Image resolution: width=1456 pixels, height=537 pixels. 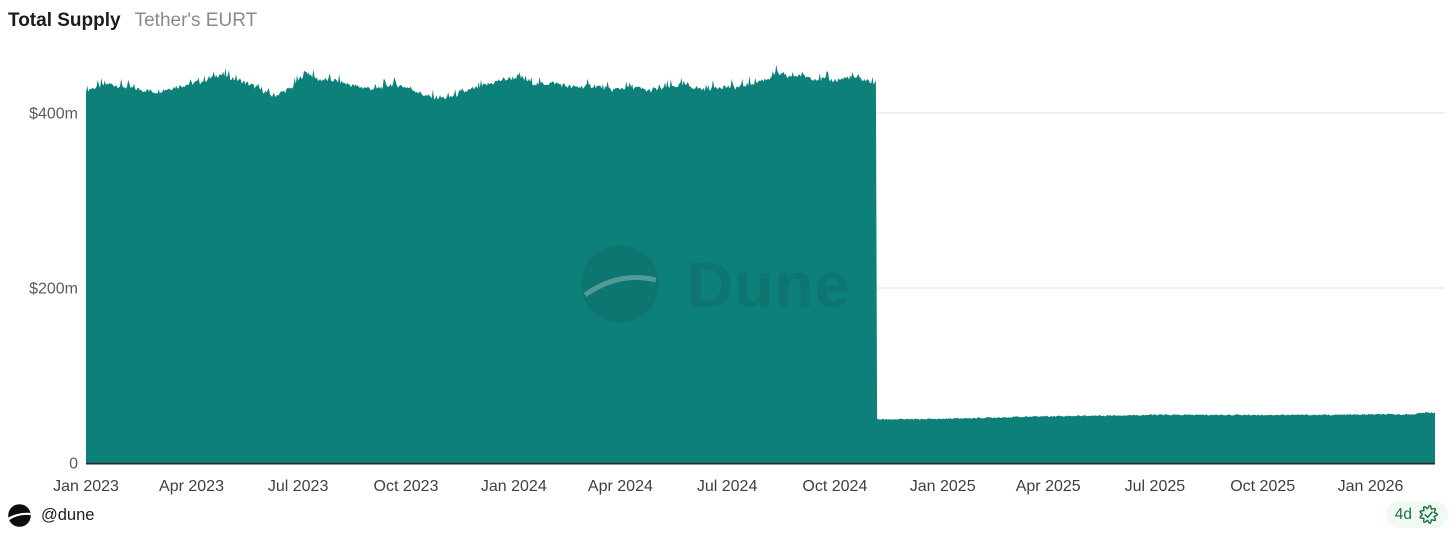 I want to click on seal-outline, so click(x=1429, y=514).